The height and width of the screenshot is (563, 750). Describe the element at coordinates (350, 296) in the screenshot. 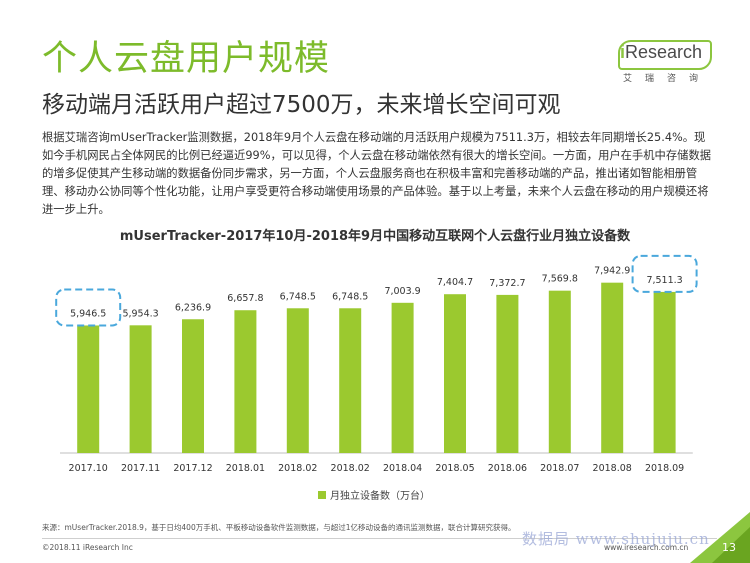

I see `data-label-5: 6,748.5` at that location.